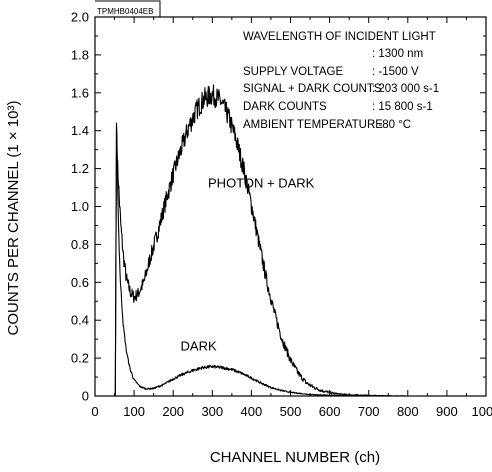 The height and width of the screenshot is (472, 492). What do you see at coordinates (397, 54) in the screenshot?
I see `condition-value: : 1300 nm` at bounding box center [397, 54].